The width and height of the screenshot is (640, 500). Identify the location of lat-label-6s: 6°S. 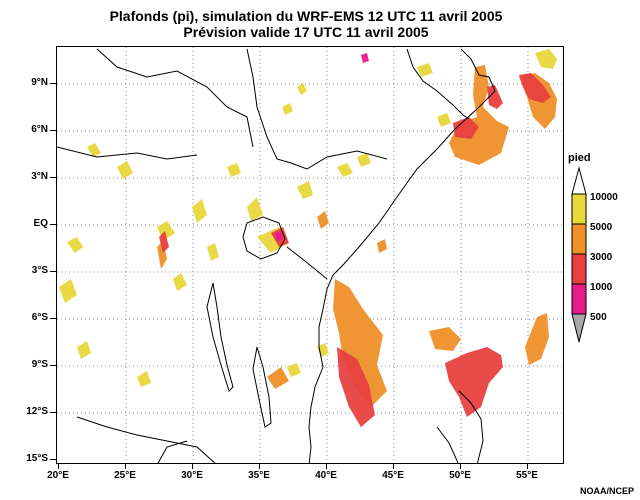
(39, 317).